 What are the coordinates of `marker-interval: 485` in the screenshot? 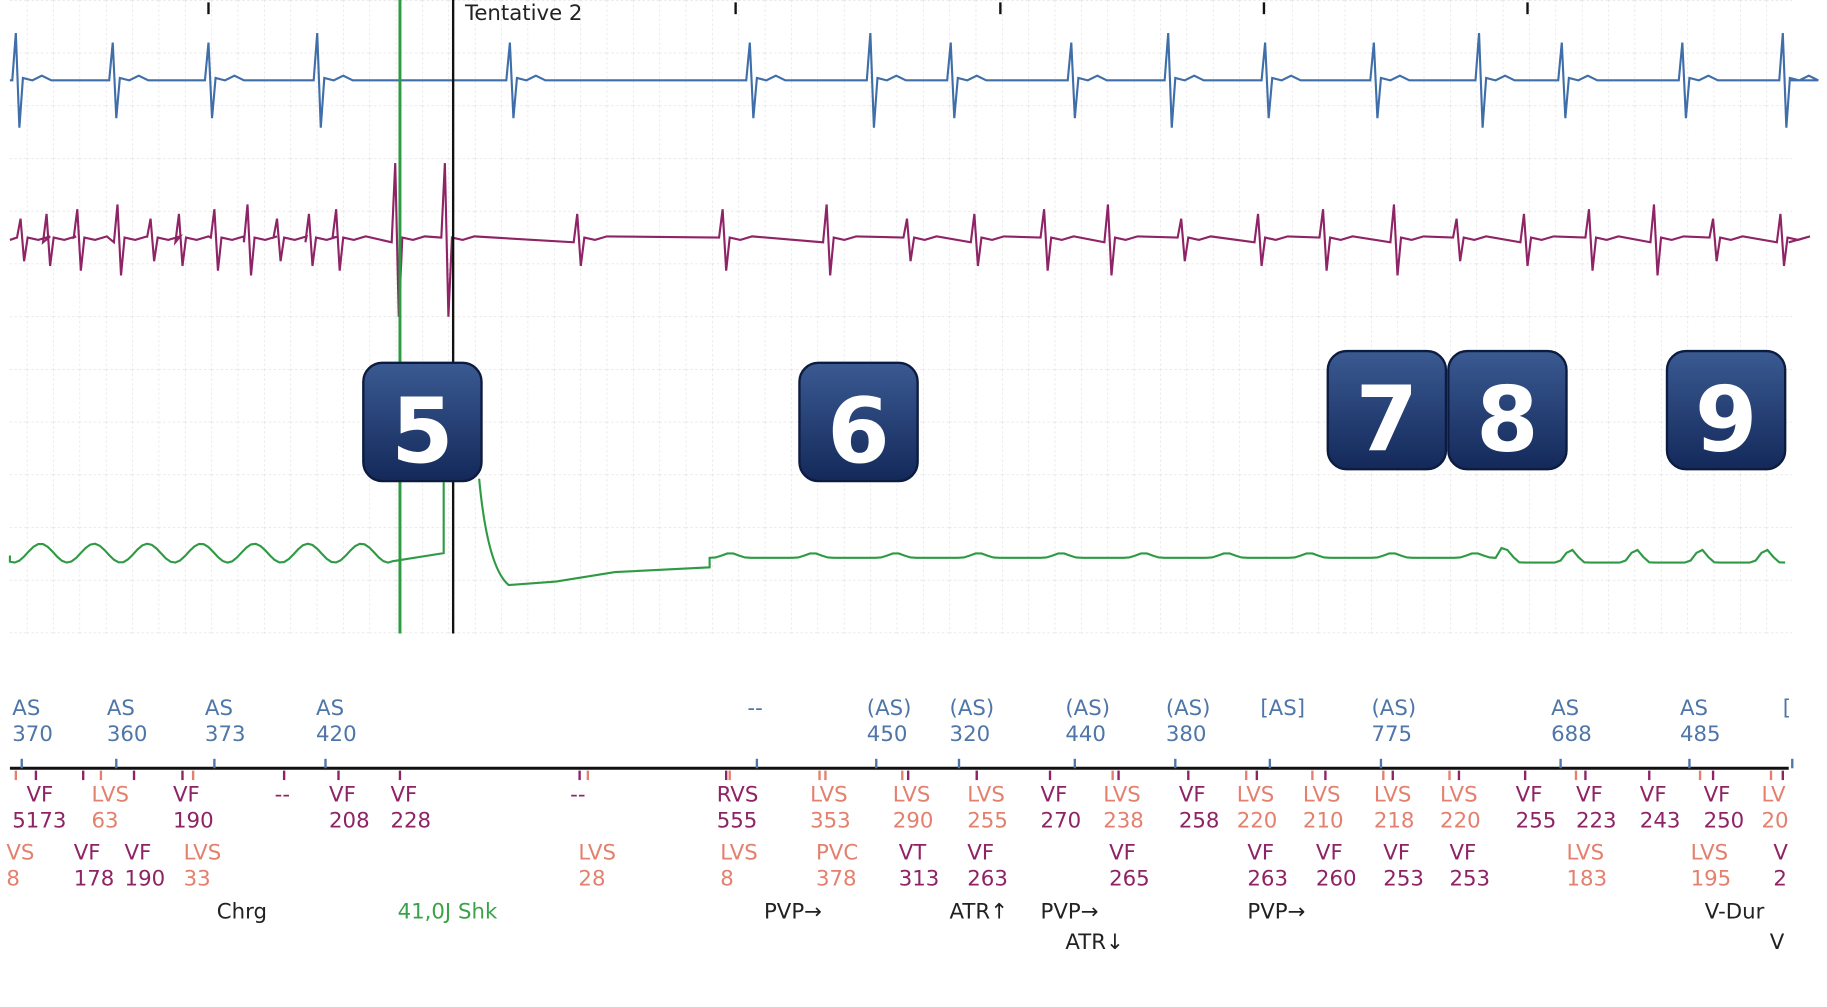 It's located at (1700, 734).